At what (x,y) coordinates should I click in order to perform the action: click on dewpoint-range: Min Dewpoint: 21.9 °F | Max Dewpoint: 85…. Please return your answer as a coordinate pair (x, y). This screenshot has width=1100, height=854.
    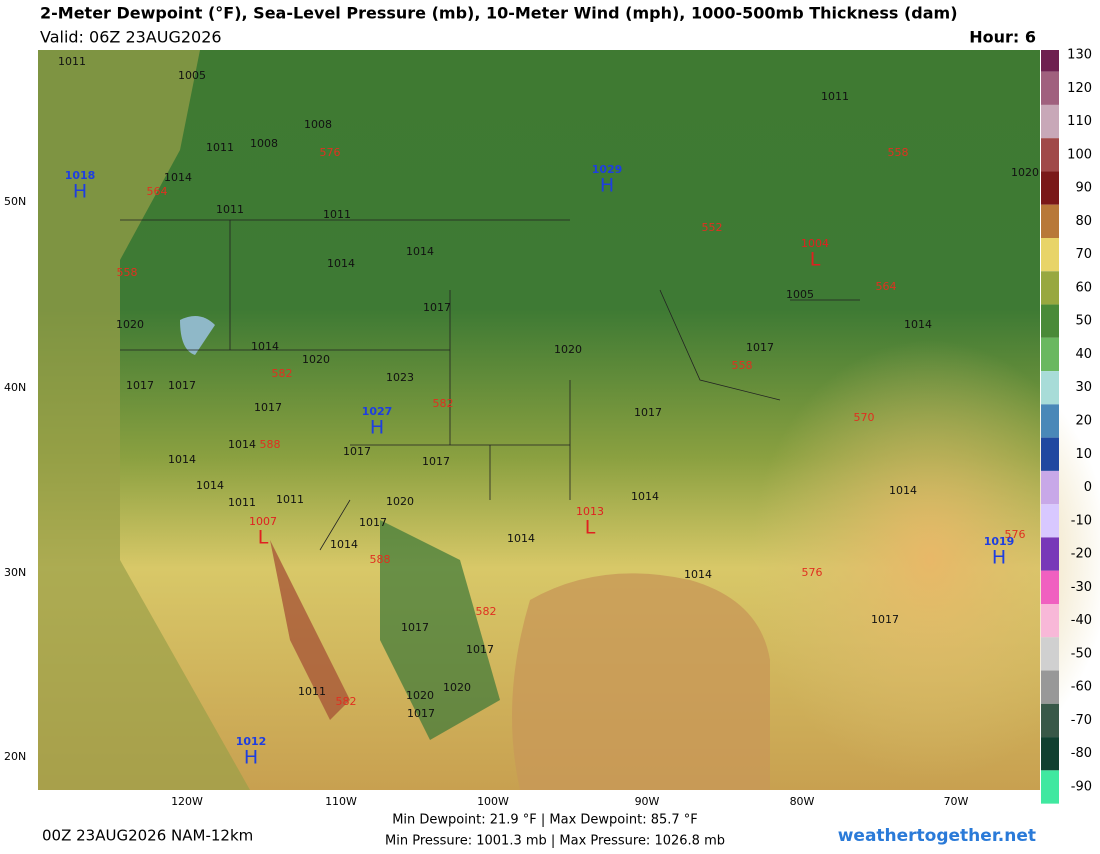
    Looking at the image, I should click on (545, 820).